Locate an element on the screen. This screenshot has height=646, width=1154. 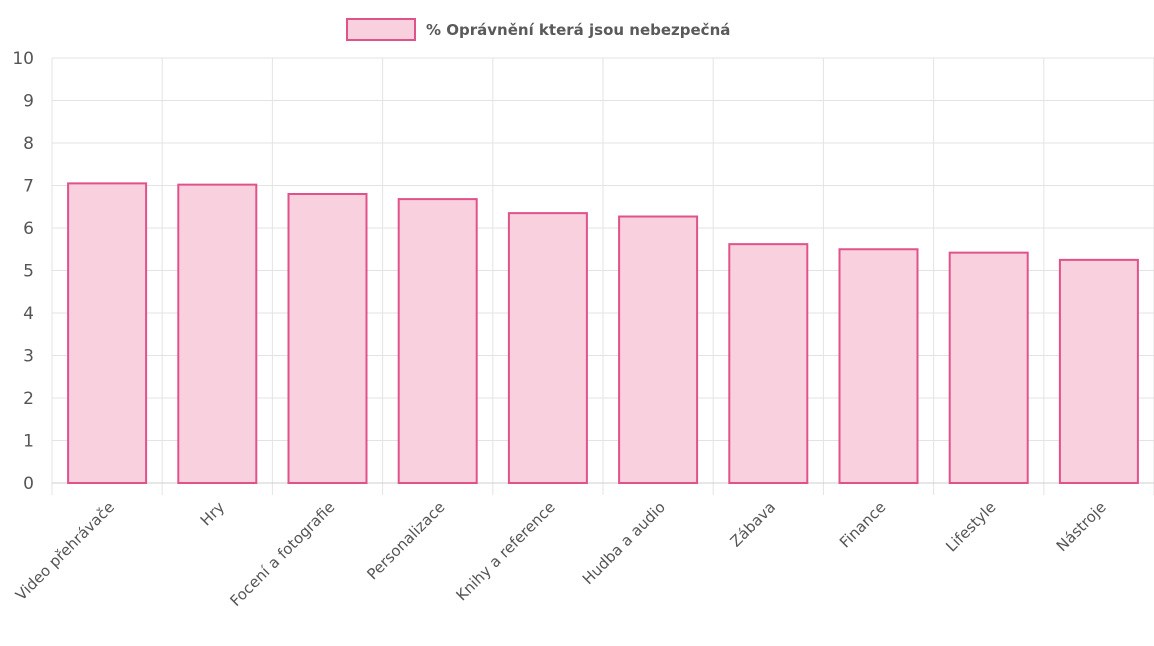
y-tick-label: 7 is located at coordinates (28, 187).